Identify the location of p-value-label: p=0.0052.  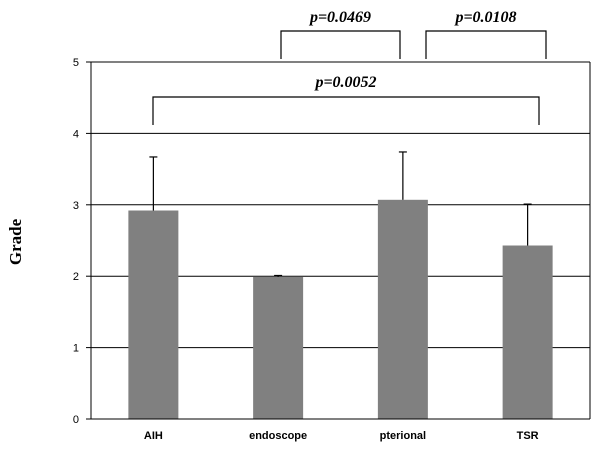
(344, 82).